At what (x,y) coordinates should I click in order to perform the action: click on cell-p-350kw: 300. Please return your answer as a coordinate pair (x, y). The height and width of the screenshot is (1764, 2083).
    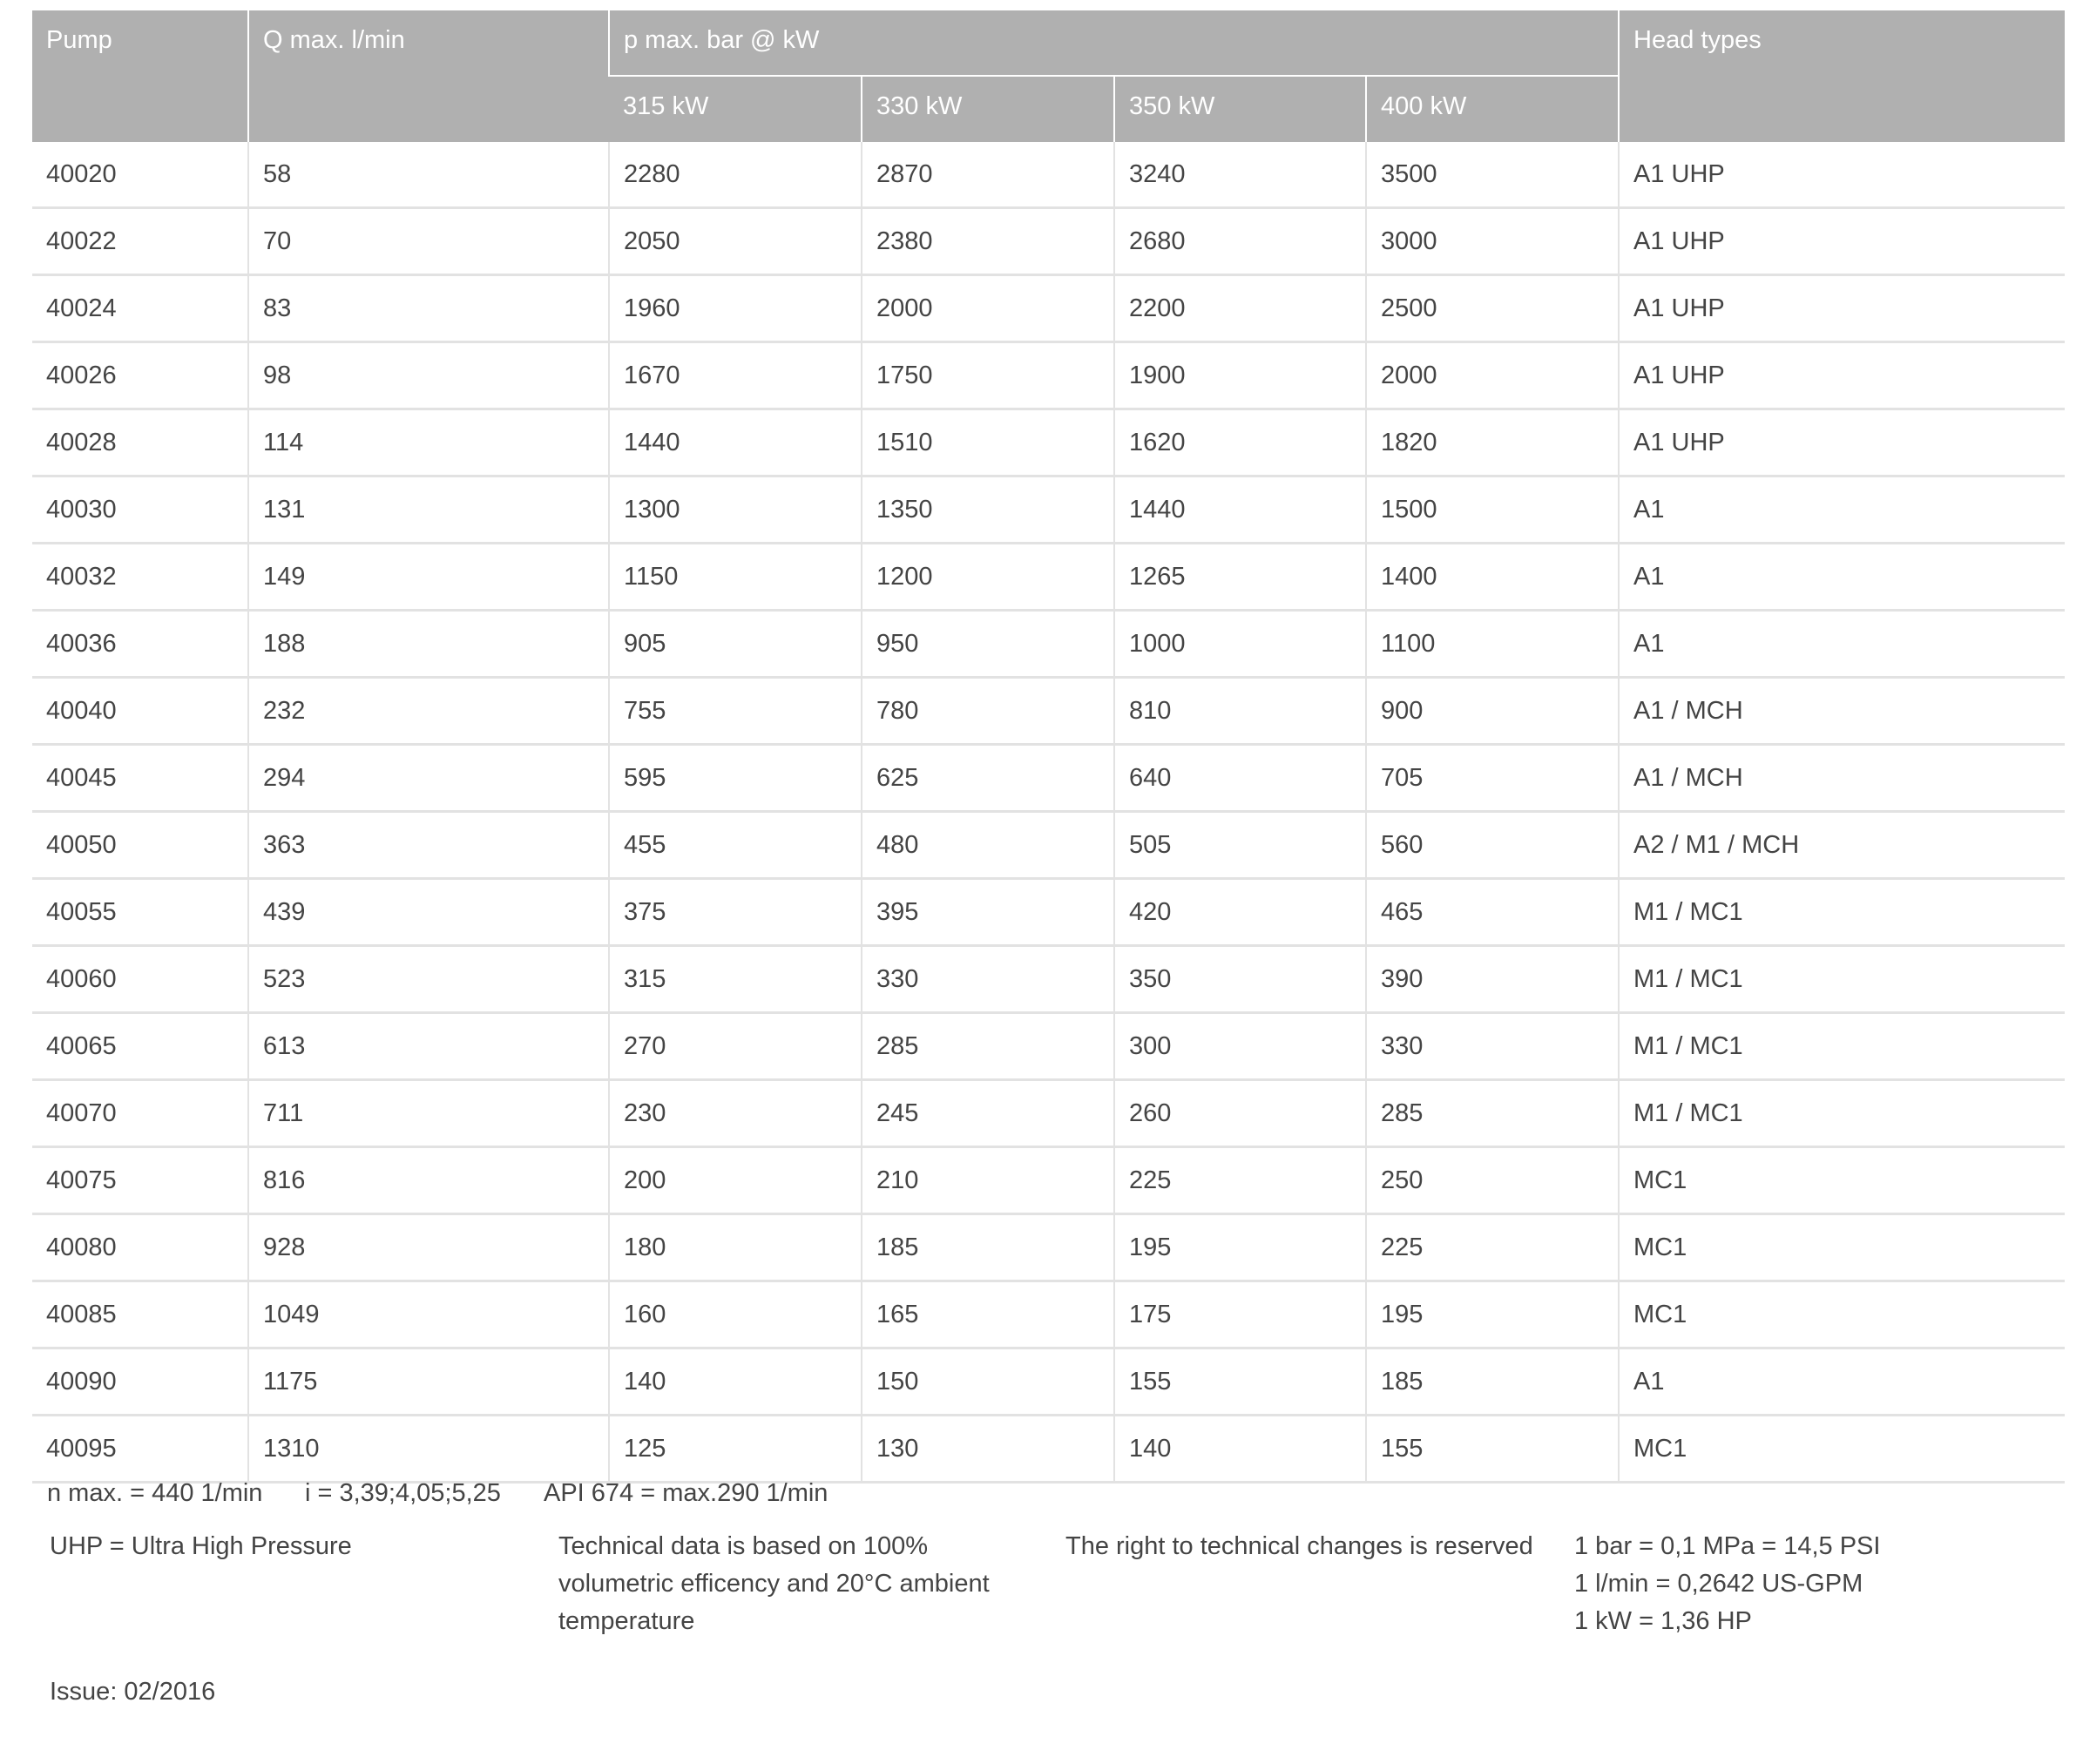
    Looking at the image, I should click on (1239, 1046).